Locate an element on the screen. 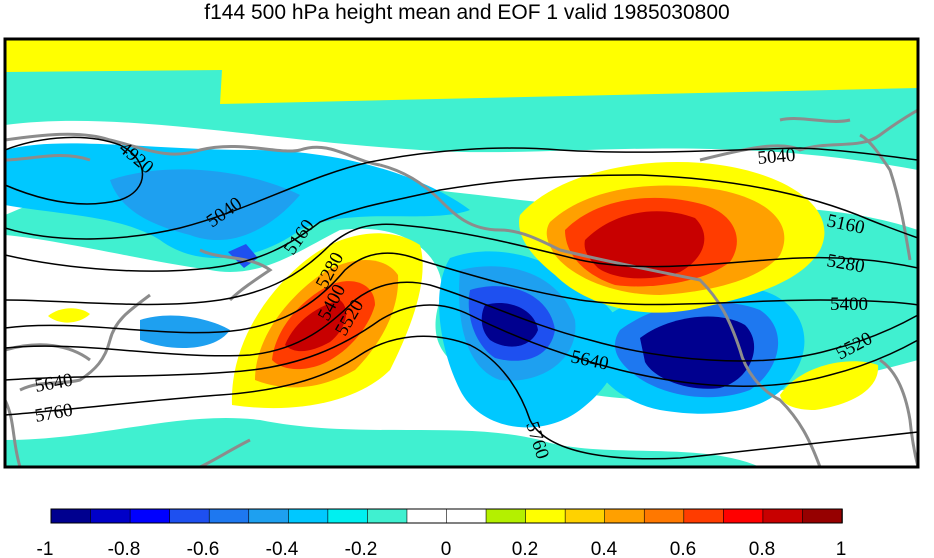 This screenshot has height=558, width=934. colorbar-outline is located at coordinates (446, 516).